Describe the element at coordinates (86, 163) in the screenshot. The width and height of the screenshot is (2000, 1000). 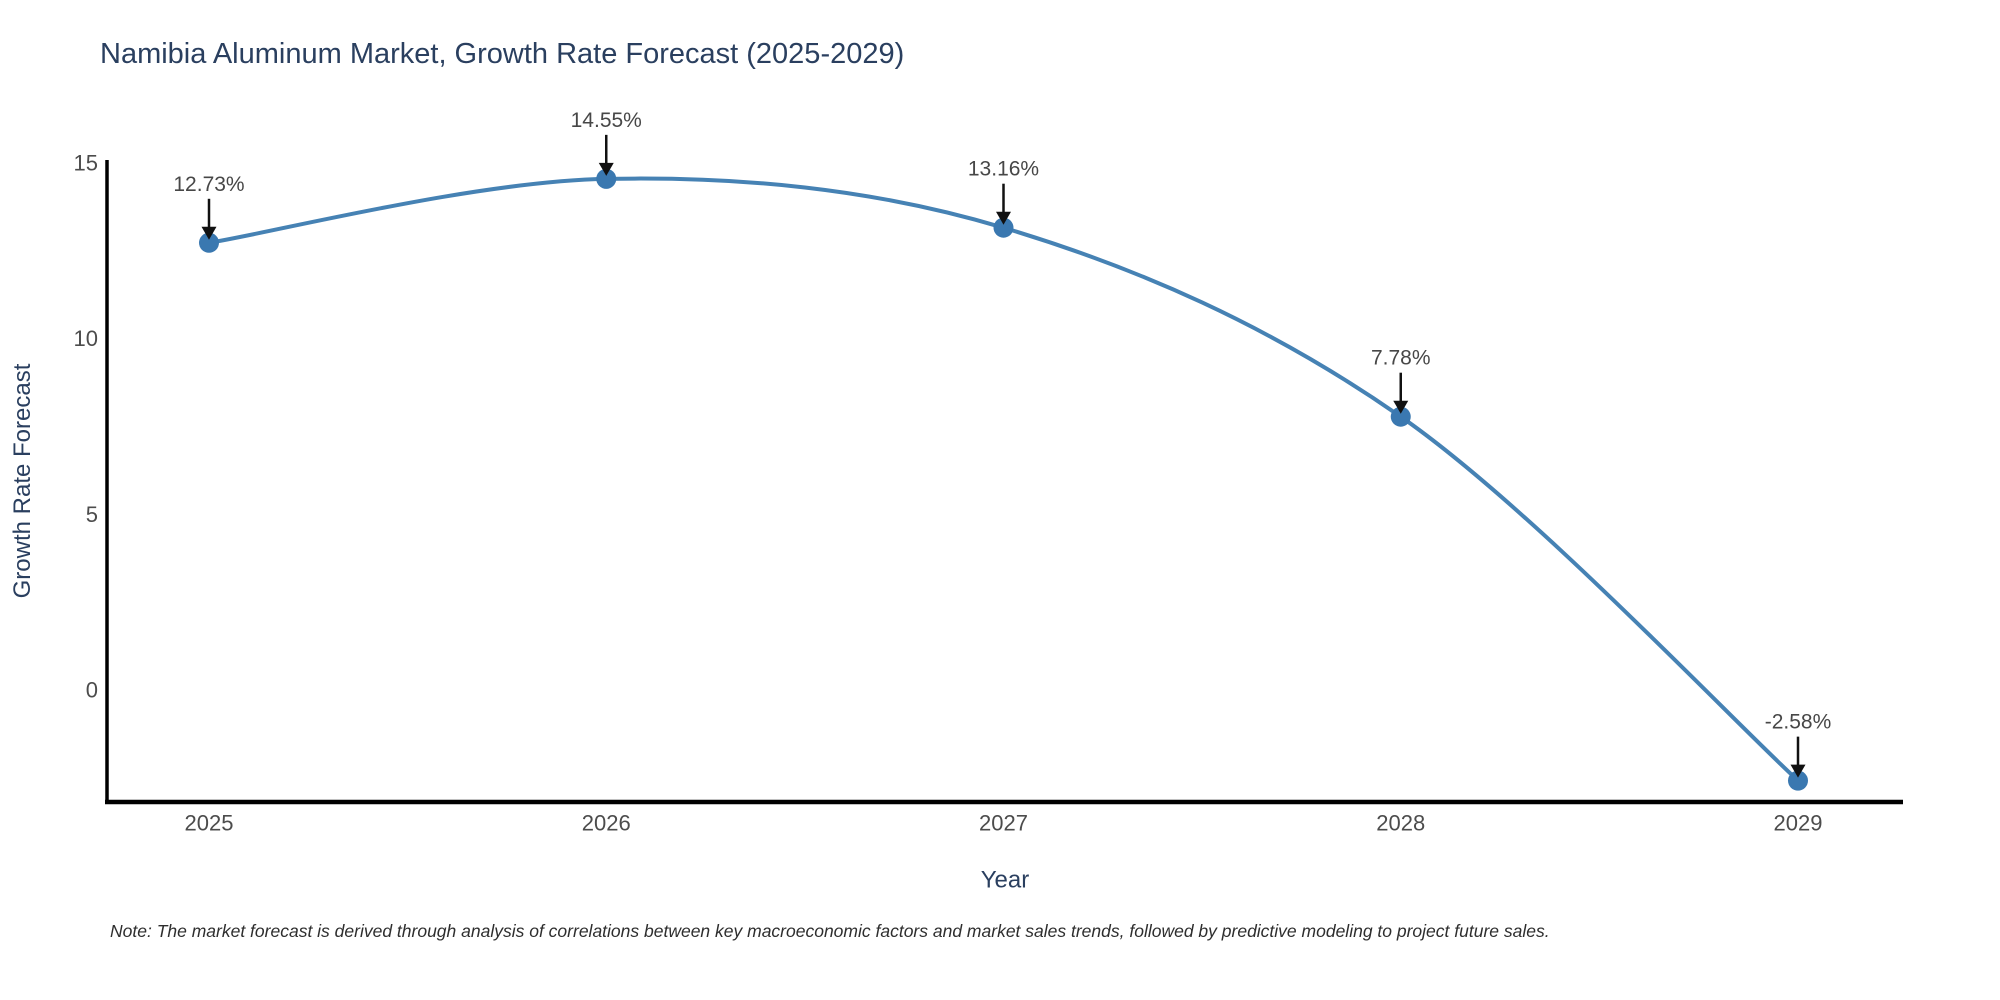
I see `y-tick-label-15: 15` at that location.